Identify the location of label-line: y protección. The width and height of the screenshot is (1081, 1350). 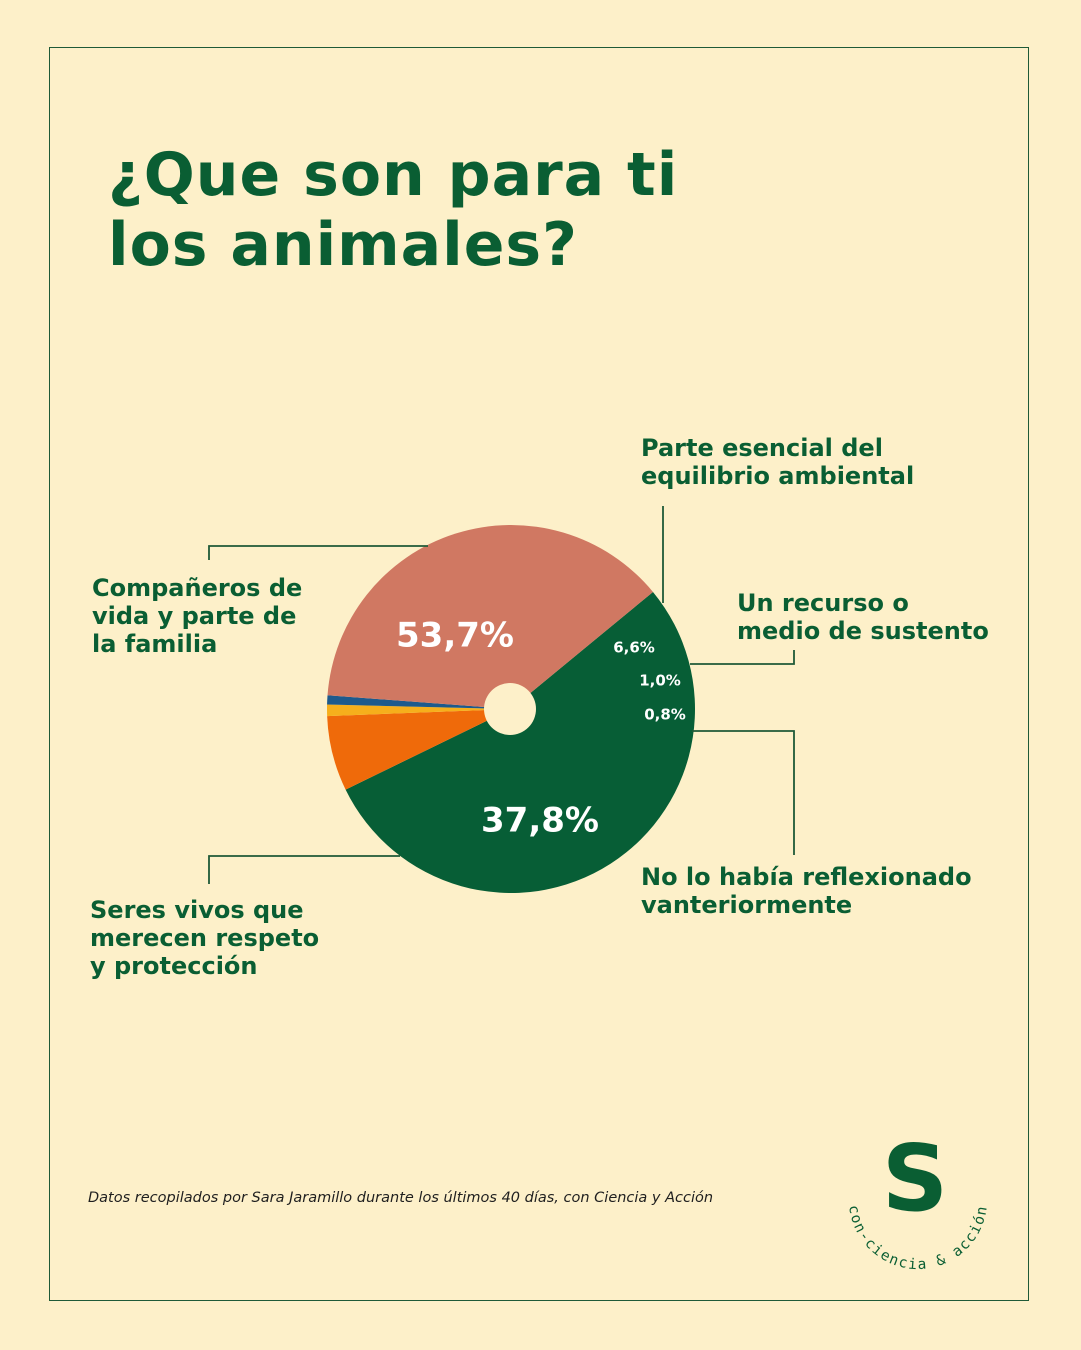
(174, 966).